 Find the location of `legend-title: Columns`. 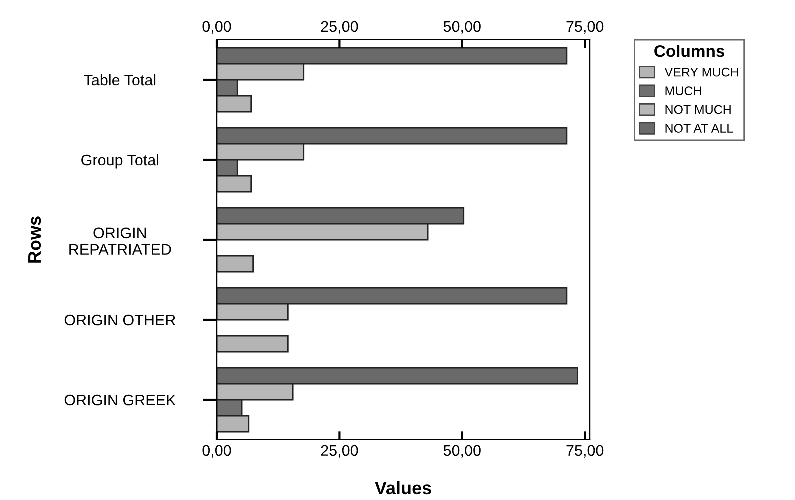

legend-title: Columns is located at coordinates (689, 51).